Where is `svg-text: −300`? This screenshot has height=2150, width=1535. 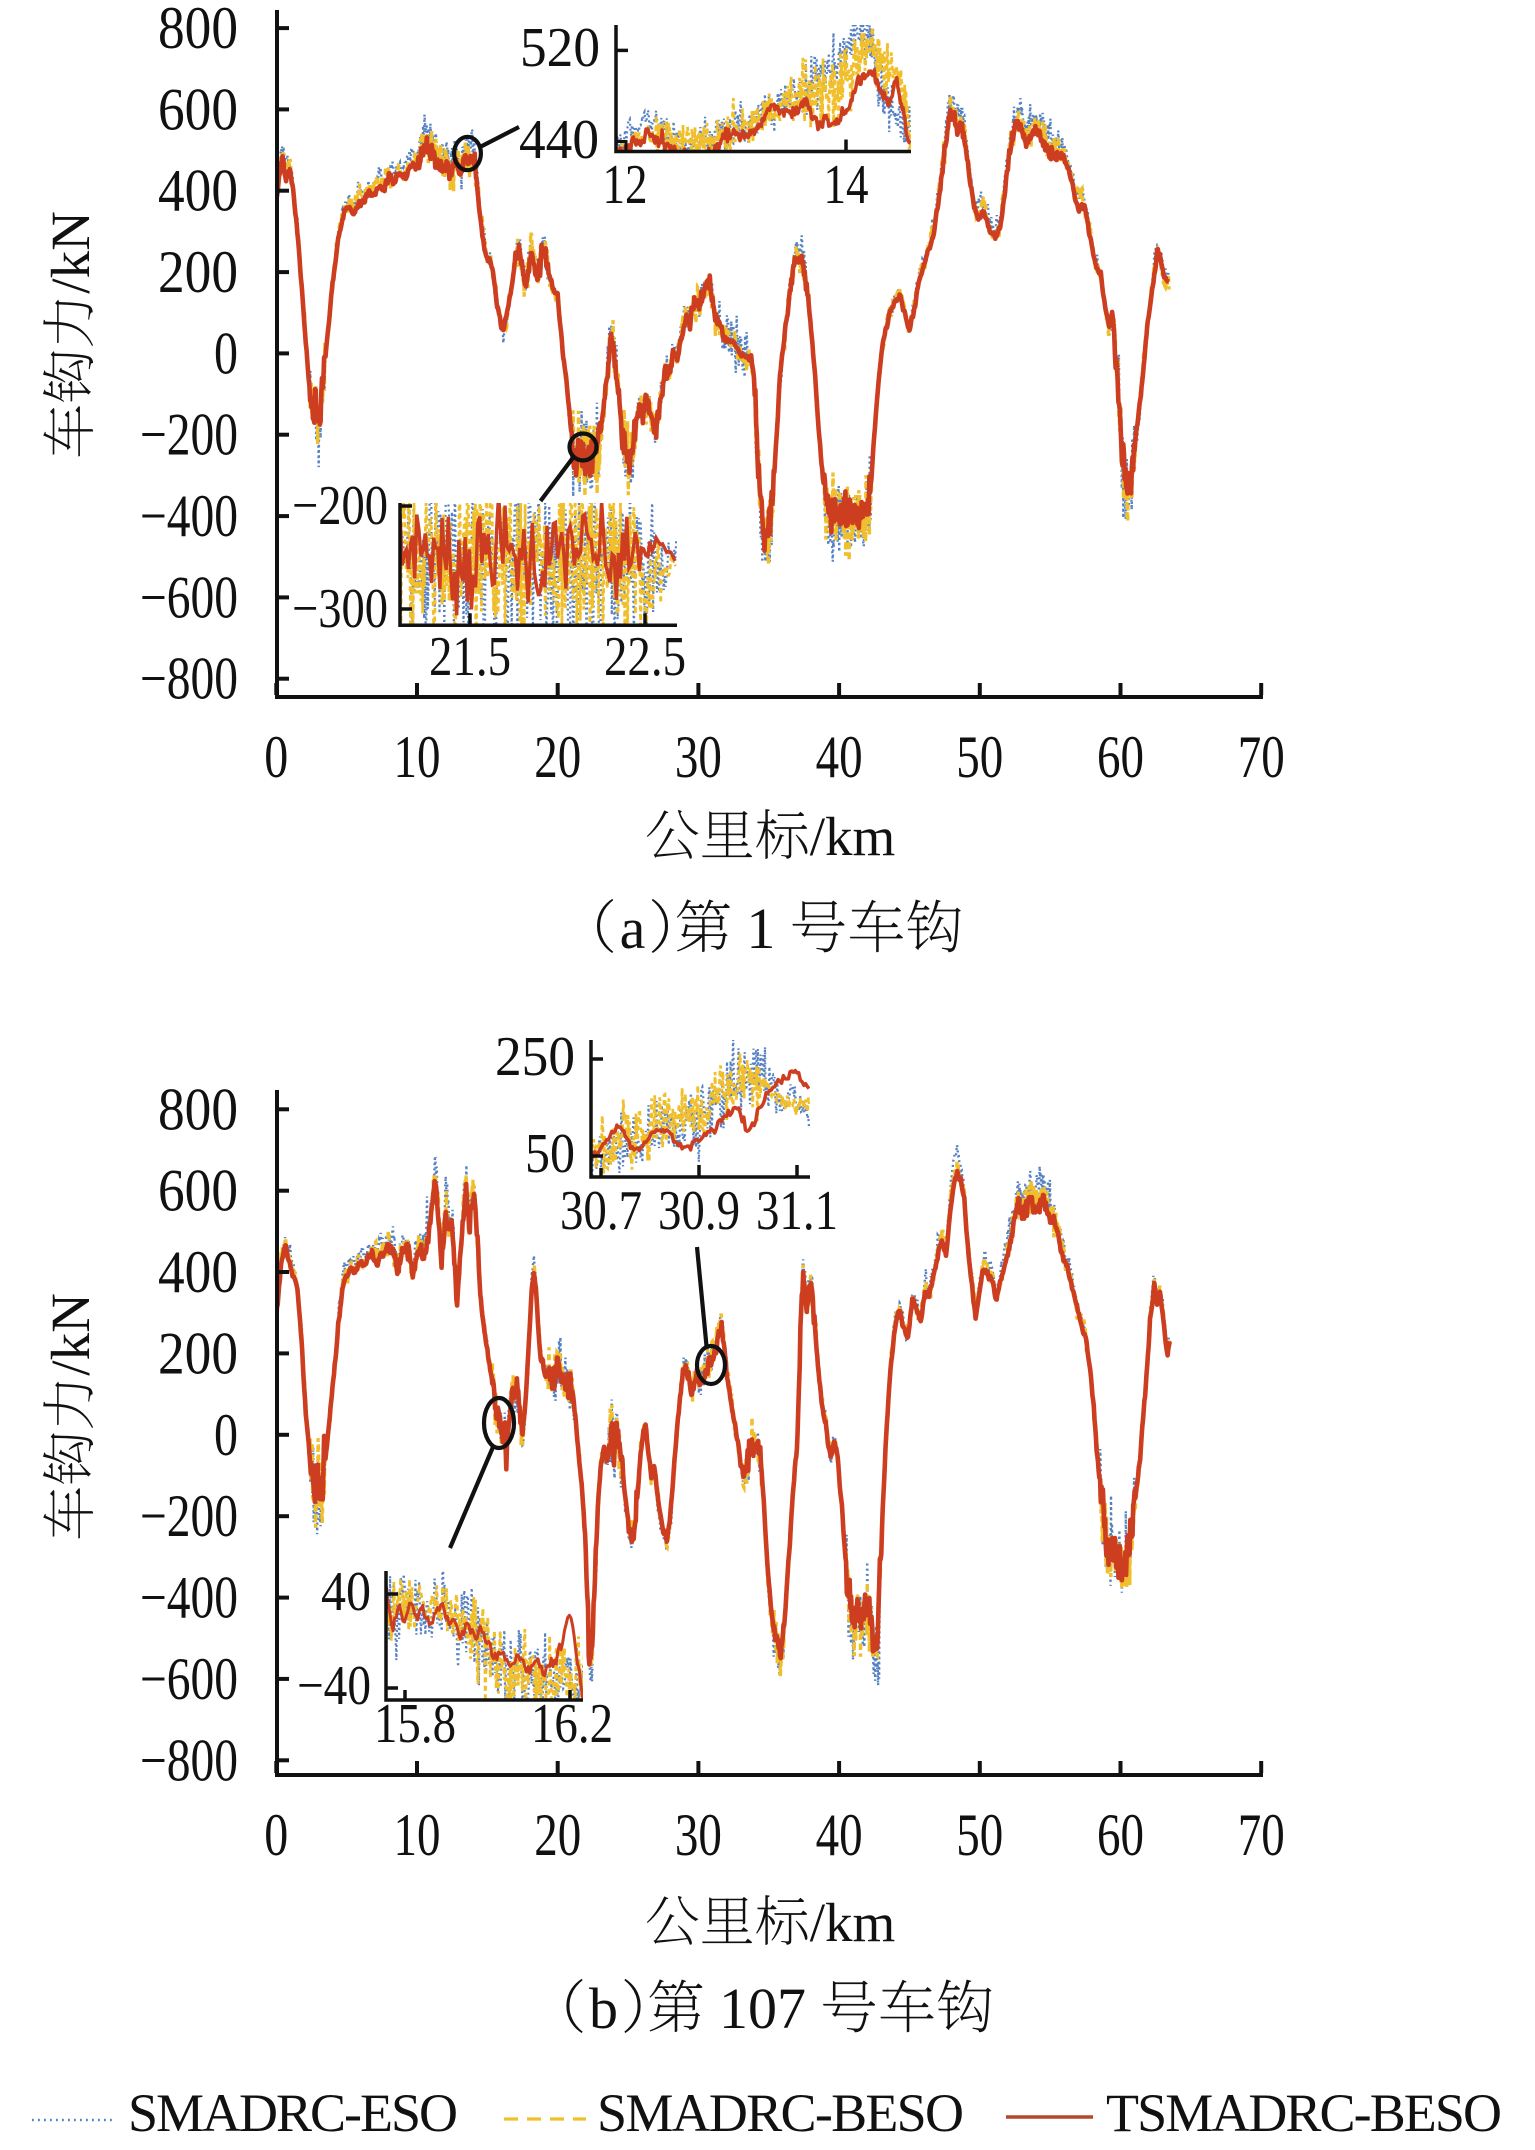 svg-text: −300 is located at coordinates (340, 609).